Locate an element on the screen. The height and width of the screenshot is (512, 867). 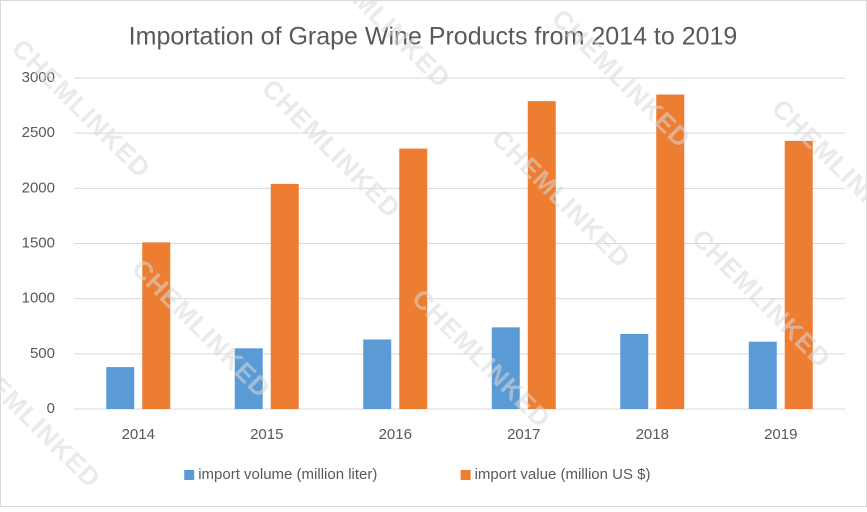
legend-label: import value (million US $) is located at coordinates (563, 474).